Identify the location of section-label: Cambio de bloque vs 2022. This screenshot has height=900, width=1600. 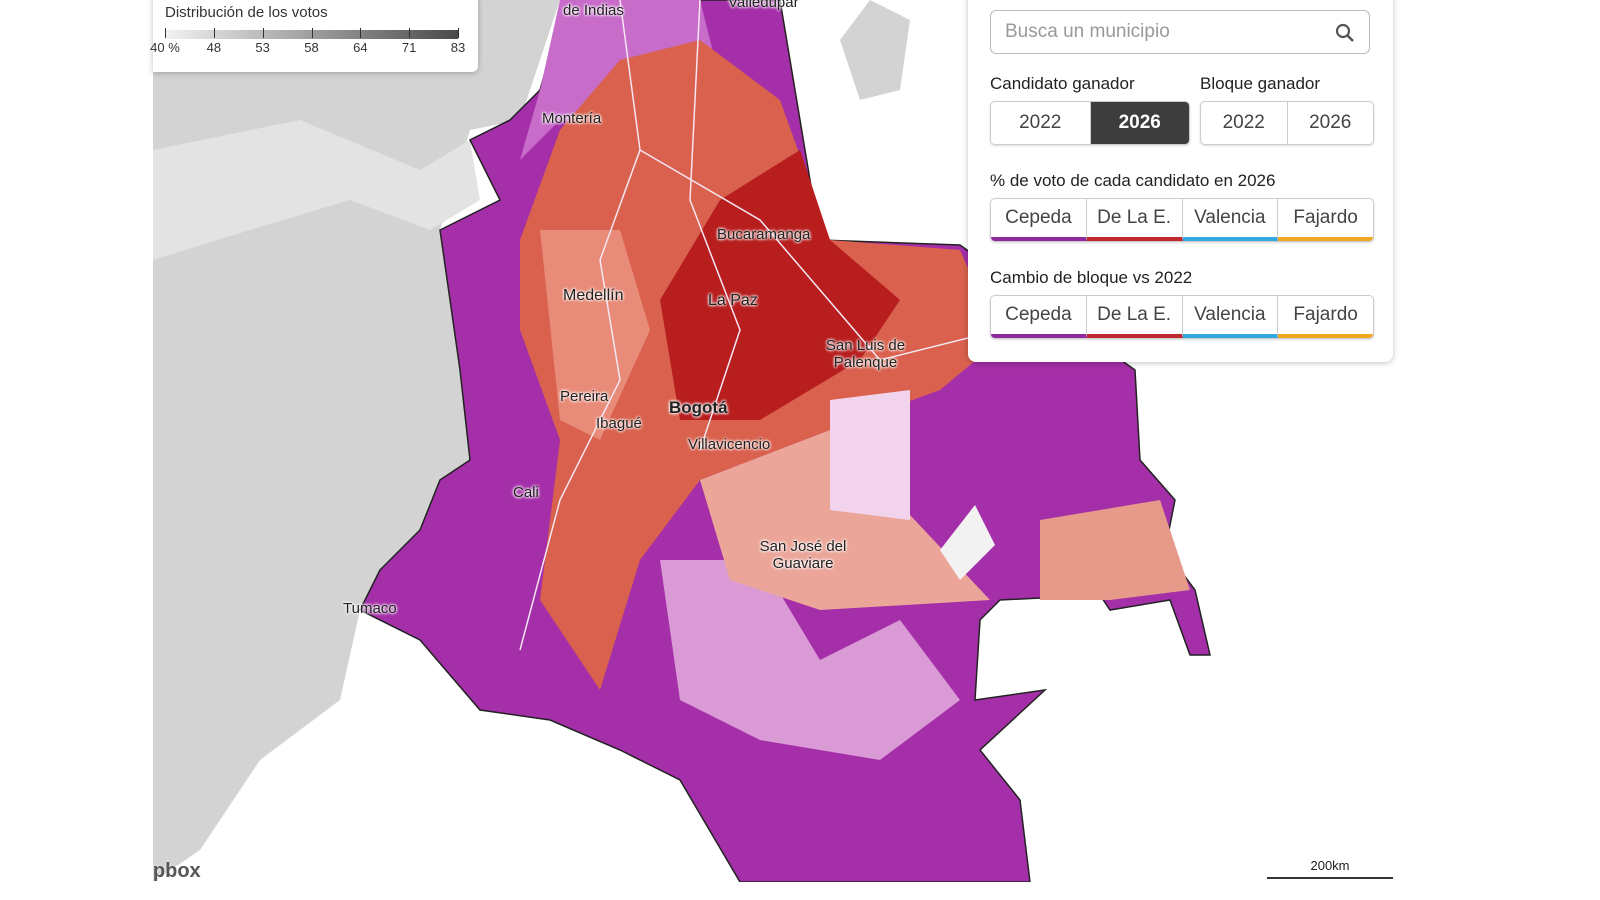
(1091, 277).